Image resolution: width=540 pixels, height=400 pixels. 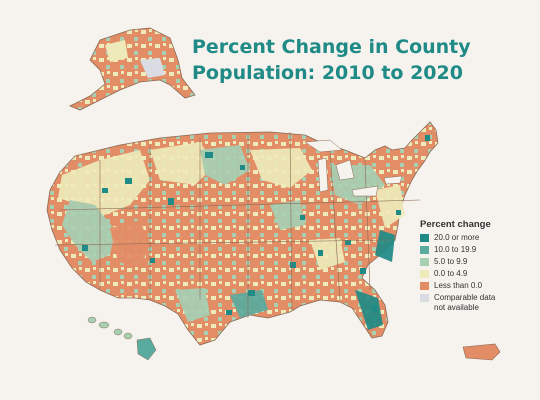 What do you see at coordinates (476, 263) in the screenshot?
I see `legend-item: 5.0 to 9.9` at bounding box center [476, 263].